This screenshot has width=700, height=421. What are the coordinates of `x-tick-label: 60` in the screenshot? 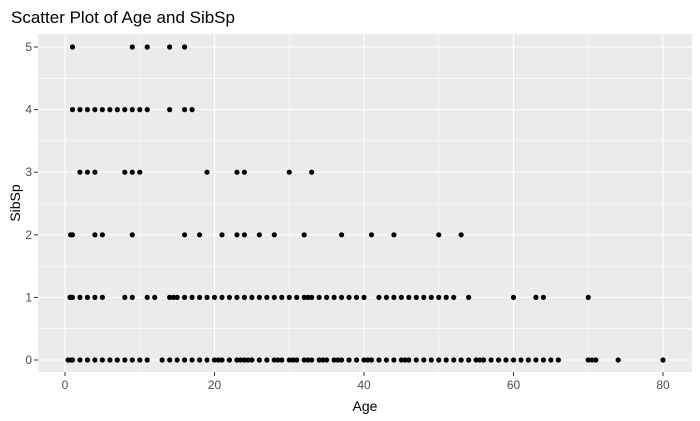 It's located at (514, 385).